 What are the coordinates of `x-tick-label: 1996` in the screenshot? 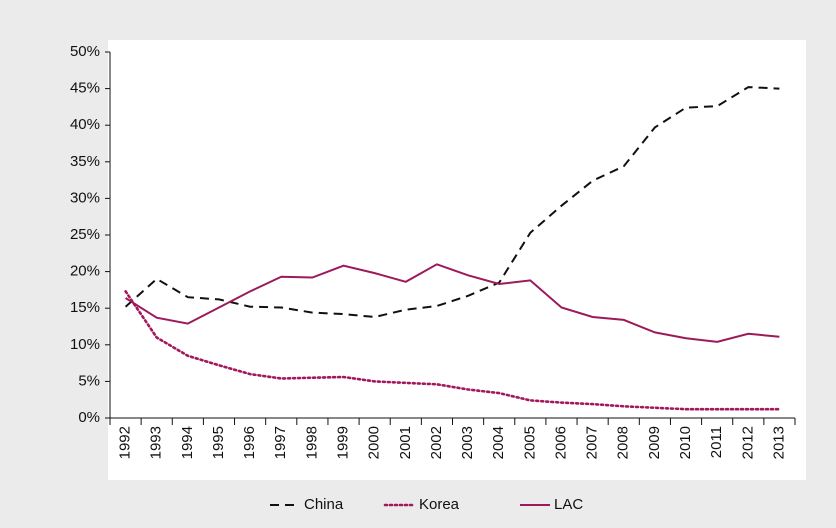 It's located at (249, 442).